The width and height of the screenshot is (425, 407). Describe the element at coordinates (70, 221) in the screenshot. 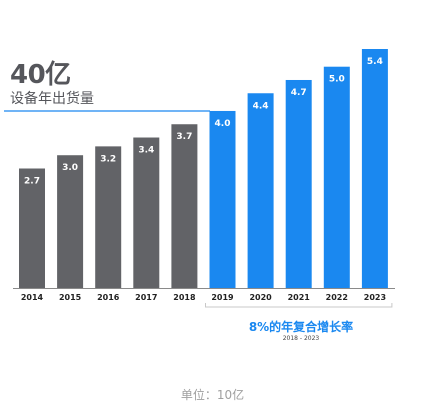

I see `bar-2015` at that location.